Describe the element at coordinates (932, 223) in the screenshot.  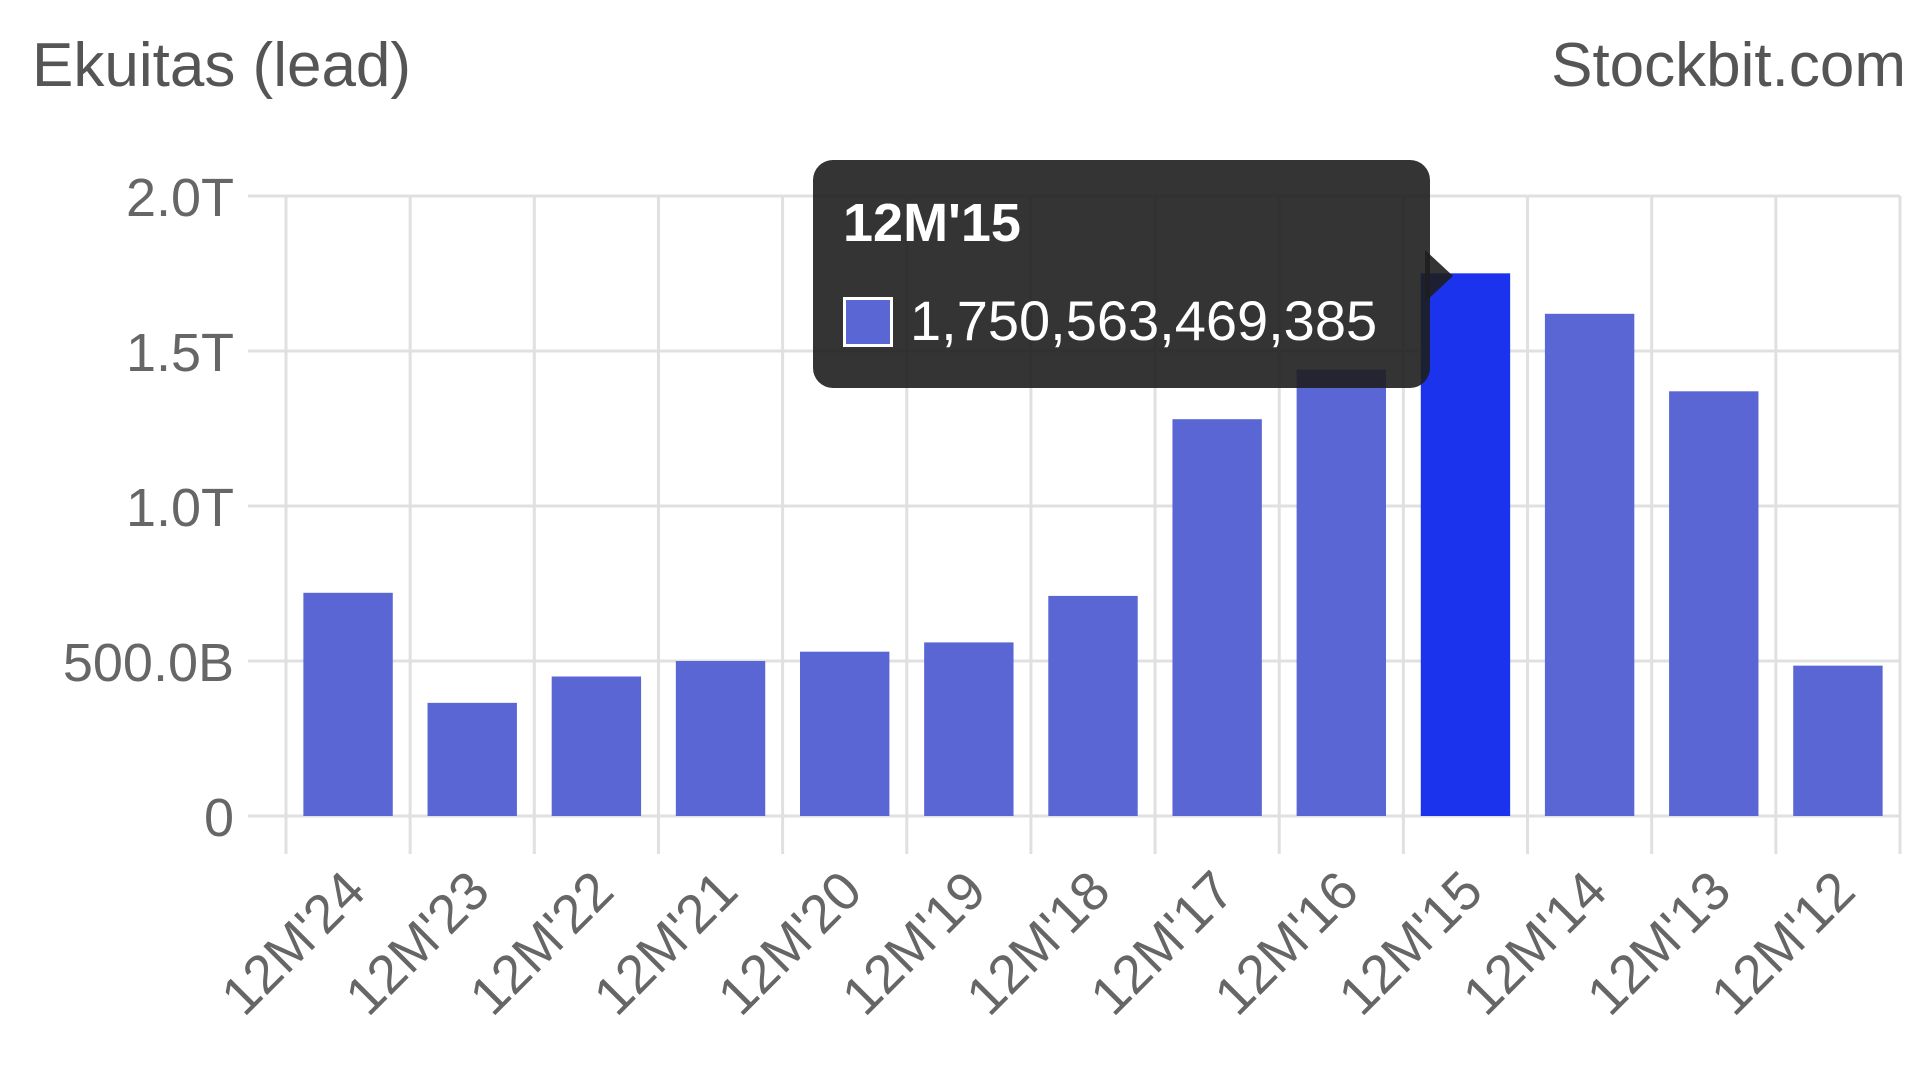
I see `tooltip-title: 12M'15` at that location.